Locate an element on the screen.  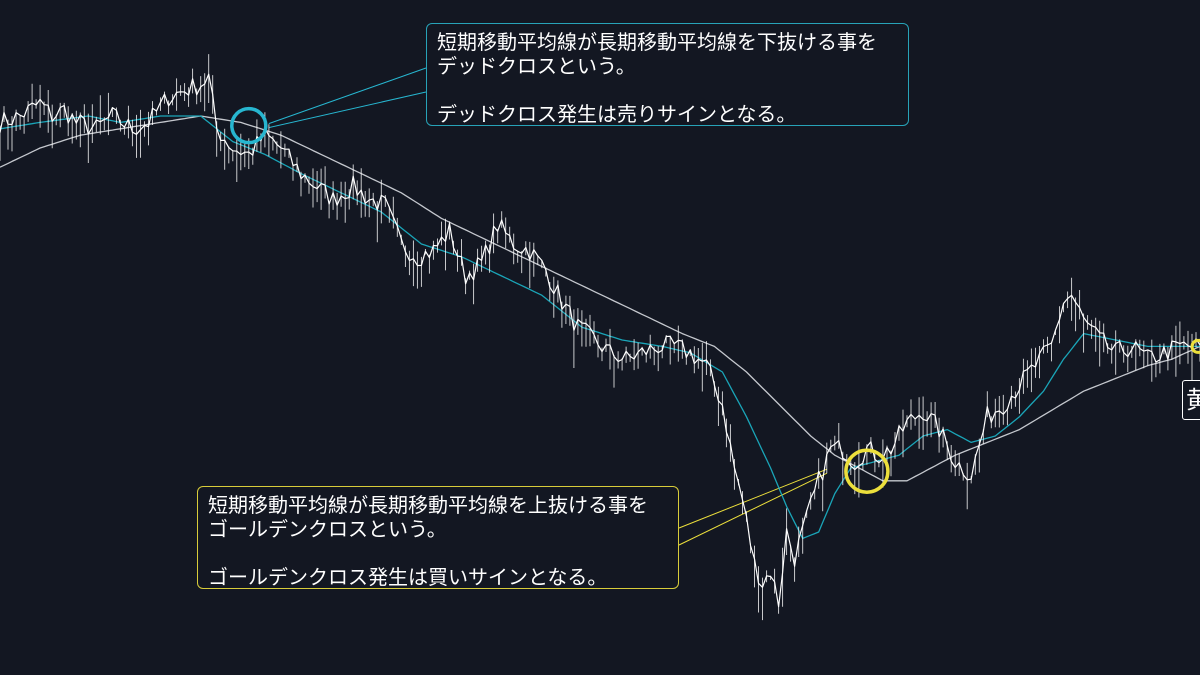
dead-cross-text-line2: デッドクロスという。 is located at coordinates (536, 66).